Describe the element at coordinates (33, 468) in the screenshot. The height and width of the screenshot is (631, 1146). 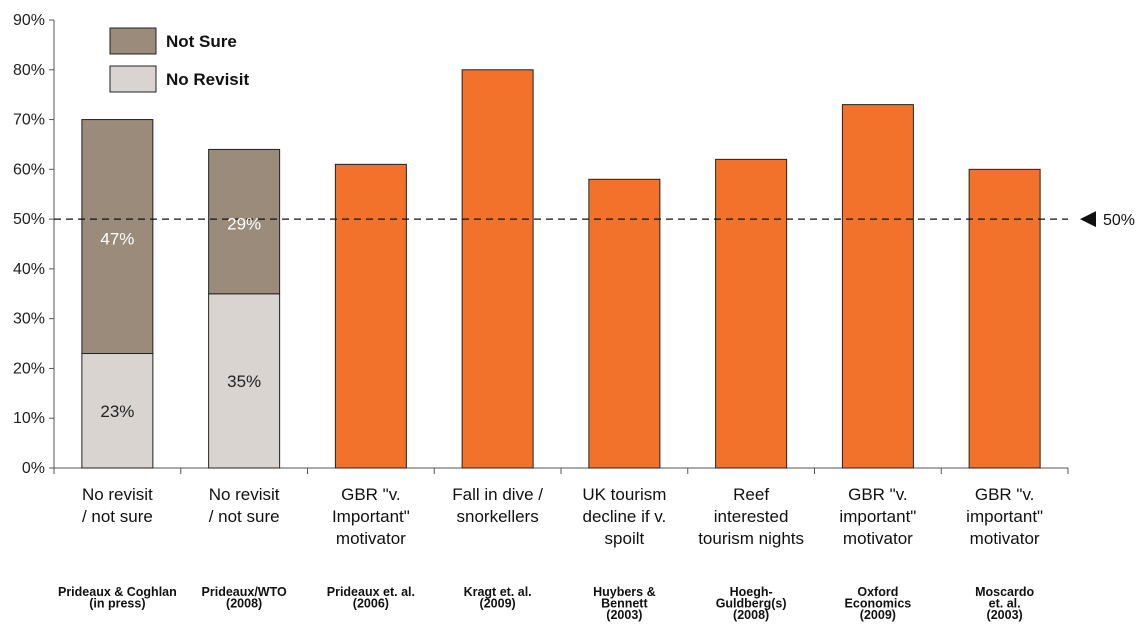
I see `y-tick-label: 0%` at that location.